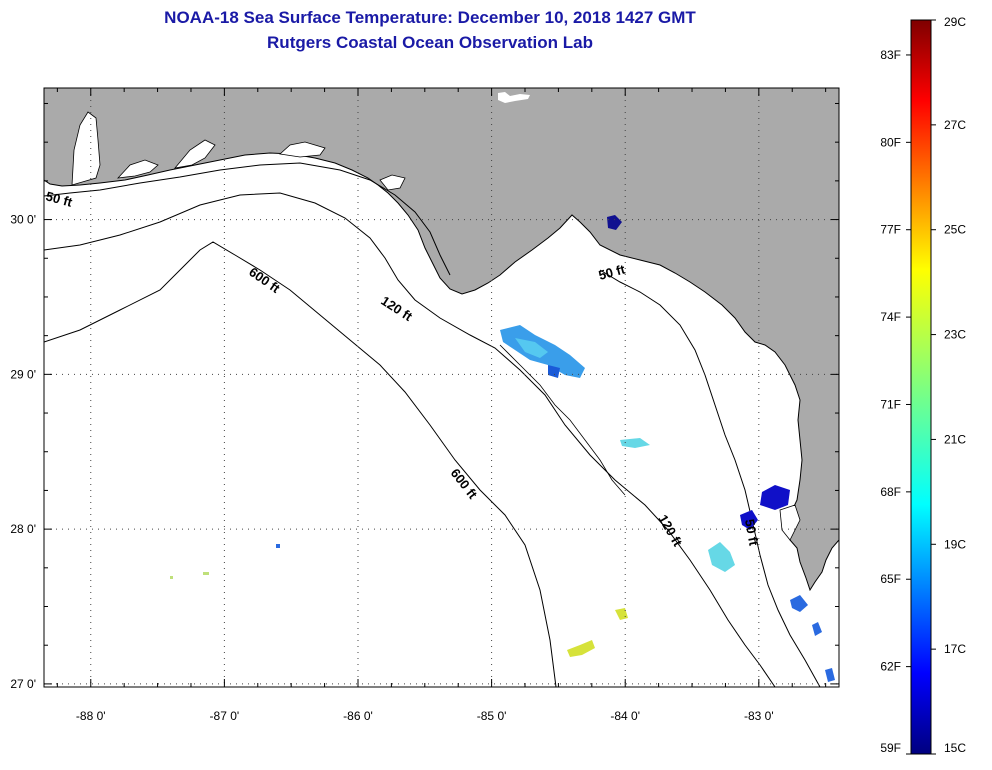 The image size is (992, 770). What do you see at coordinates (890, 579) in the screenshot?
I see `colorbar-label-f: 65F` at bounding box center [890, 579].